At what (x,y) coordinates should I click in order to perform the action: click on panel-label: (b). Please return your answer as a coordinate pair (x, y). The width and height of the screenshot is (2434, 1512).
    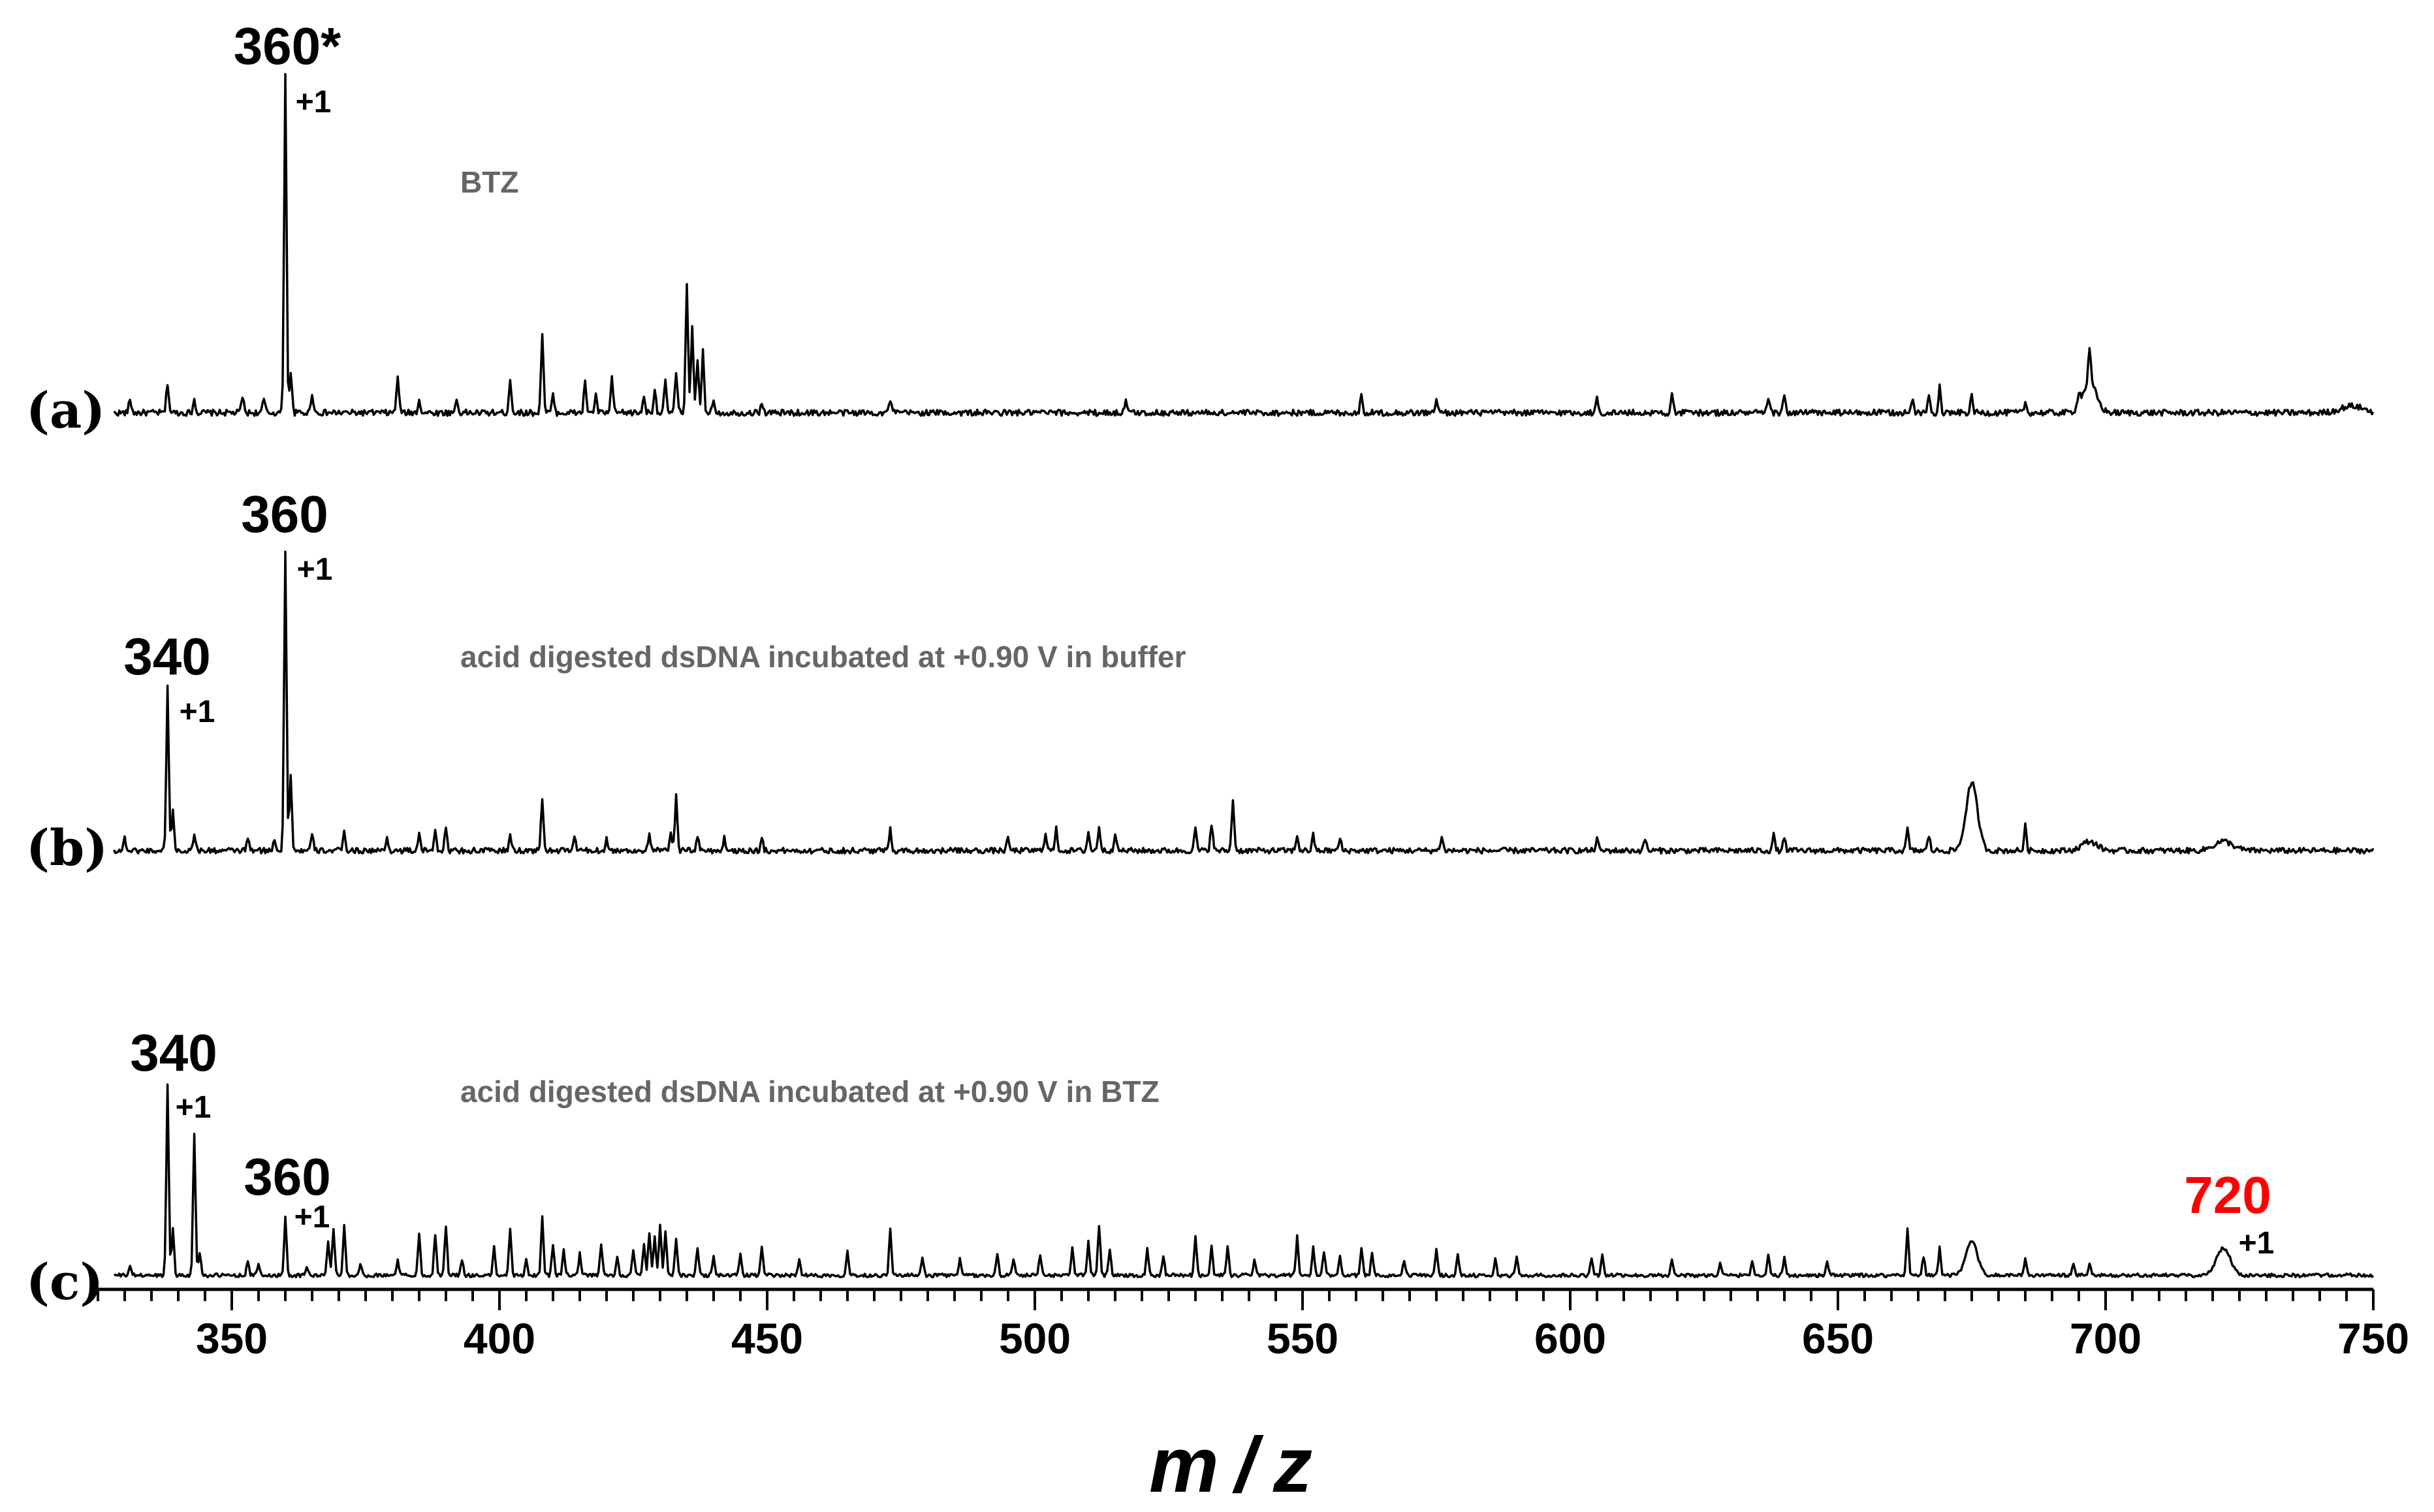
    Looking at the image, I should click on (67, 848).